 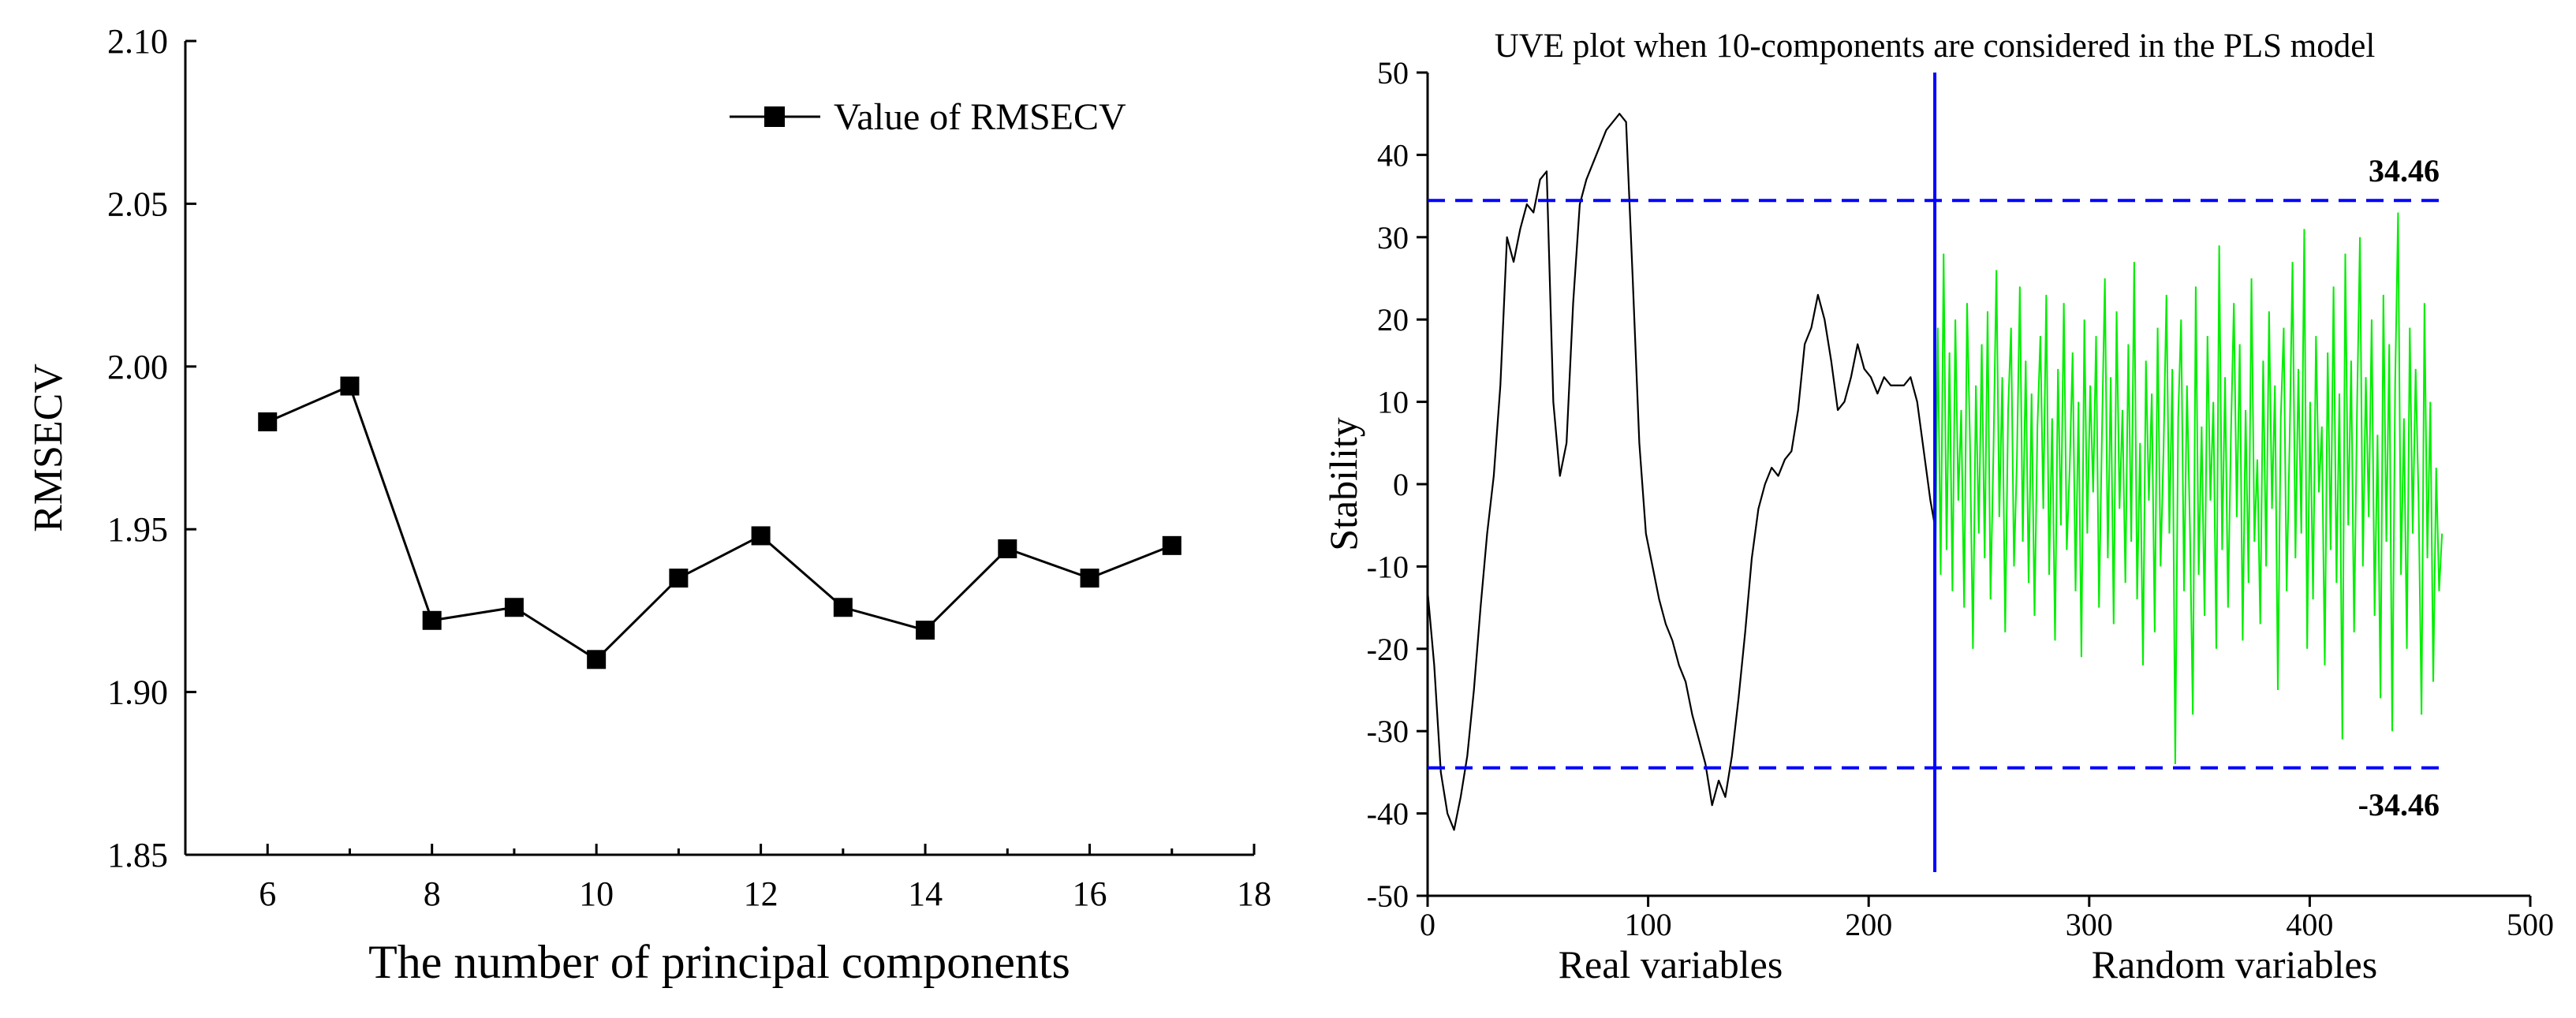 I want to click on left-x-axis-title: The number of principal components, so click(x=719, y=962).